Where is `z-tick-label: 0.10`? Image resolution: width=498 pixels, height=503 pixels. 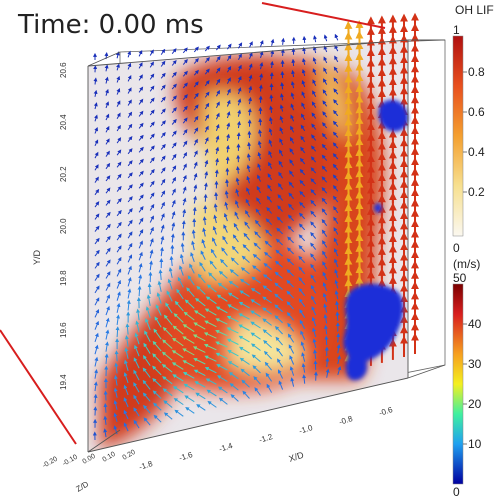
z-tick-label: 0.10 is located at coordinates (109, 457).